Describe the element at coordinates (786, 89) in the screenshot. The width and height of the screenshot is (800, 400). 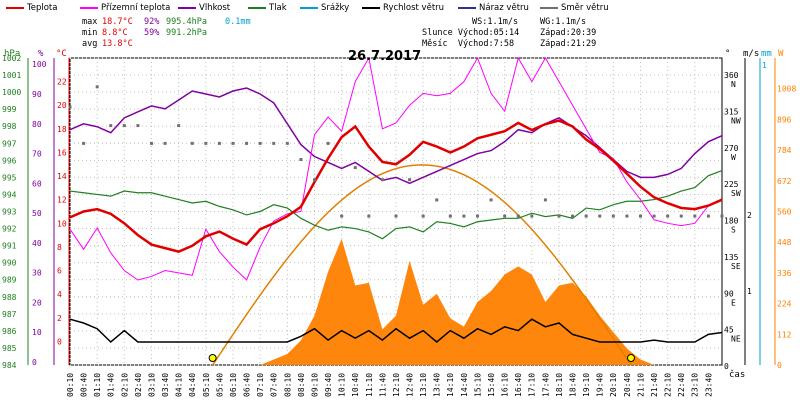
I see `wm2-tick-label: 1008` at that location.